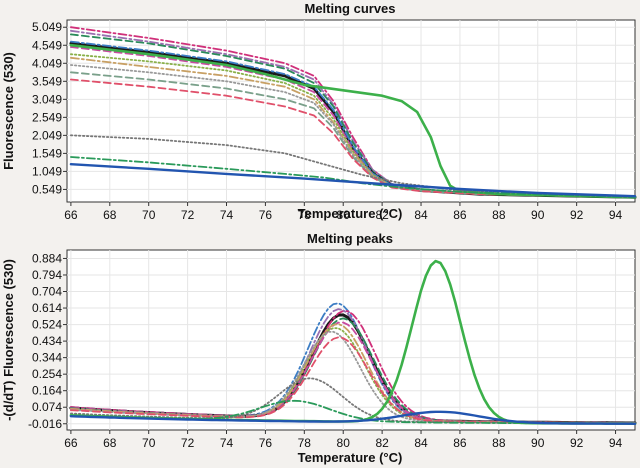 Image resolution: width=640 pixels, height=468 pixels. I want to click on y-tick-label: 4.049, so click(47, 63).